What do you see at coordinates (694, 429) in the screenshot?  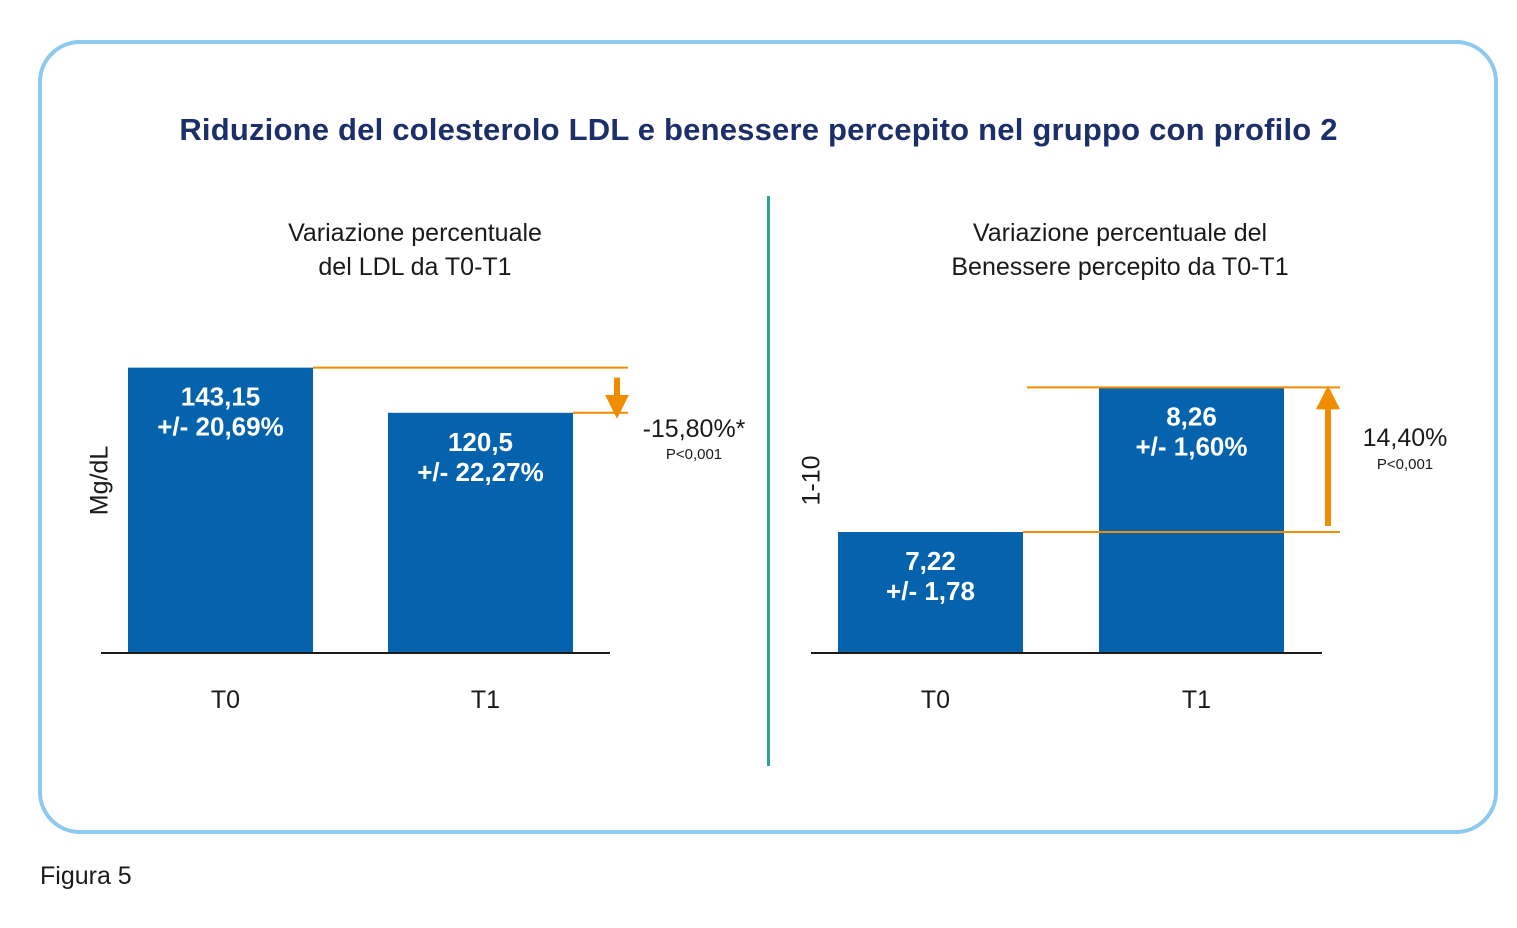 I see `ldl-change-label: -15,80%*` at bounding box center [694, 429].